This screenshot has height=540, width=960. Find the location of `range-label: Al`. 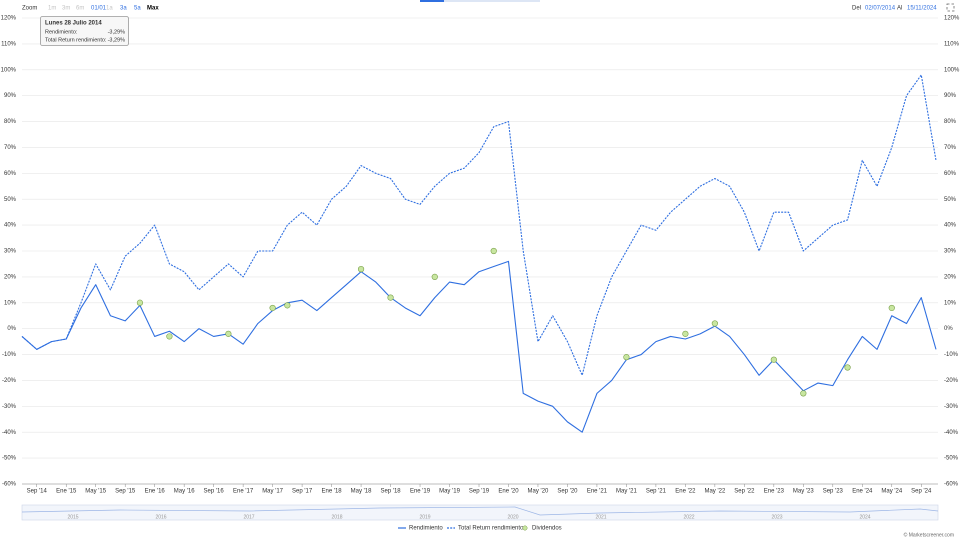

range-label: Al is located at coordinates (899, 9).